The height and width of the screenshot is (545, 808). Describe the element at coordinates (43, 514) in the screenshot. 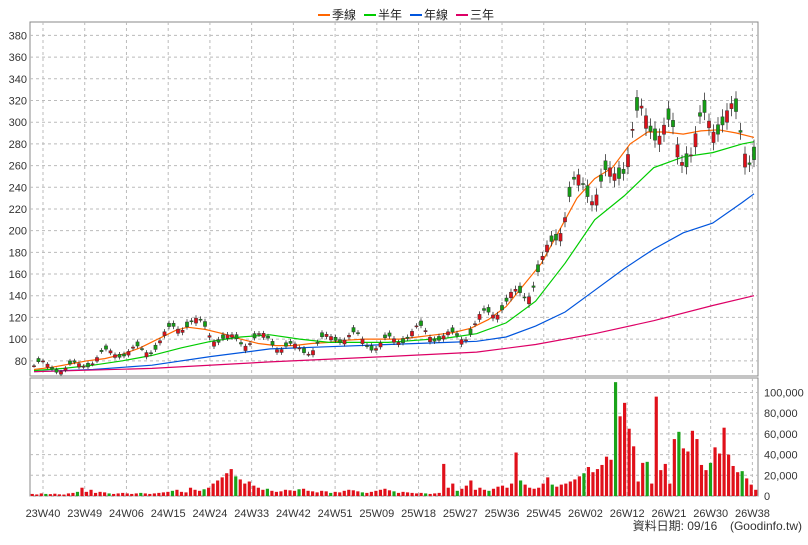

I see `x-tick-label: 23W40` at that location.